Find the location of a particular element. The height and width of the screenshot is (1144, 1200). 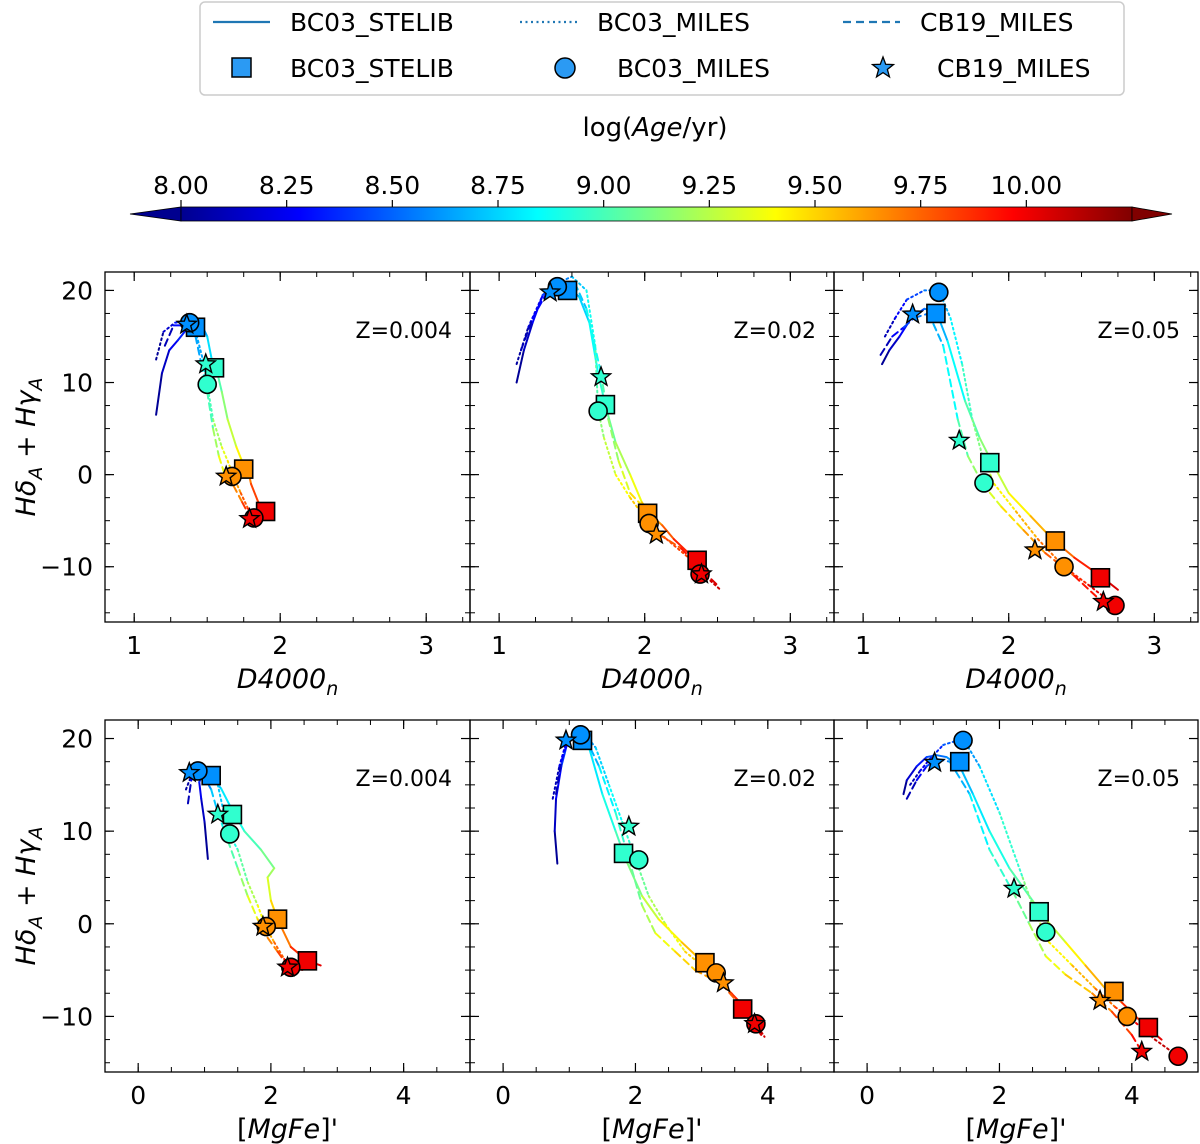

panel-metallicity-label: Z=0.004 is located at coordinates (404, 331).